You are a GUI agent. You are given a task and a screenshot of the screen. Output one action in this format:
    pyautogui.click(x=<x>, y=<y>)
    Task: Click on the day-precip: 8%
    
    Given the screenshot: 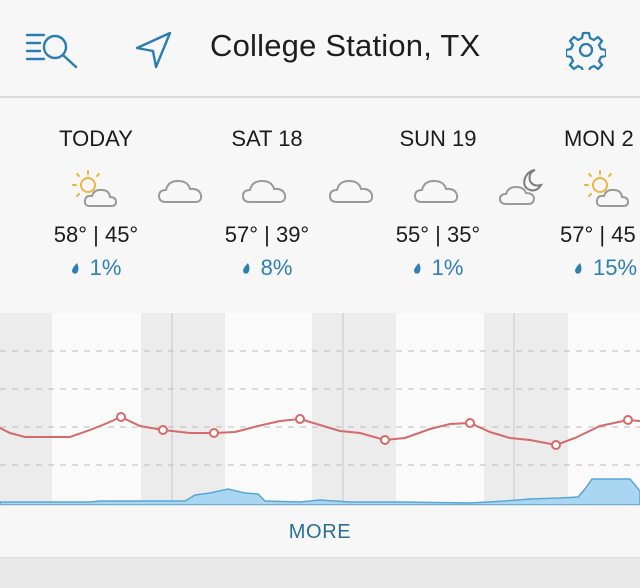 What is the action you would take?
    pyautogui.click(x=267, y=268)
    